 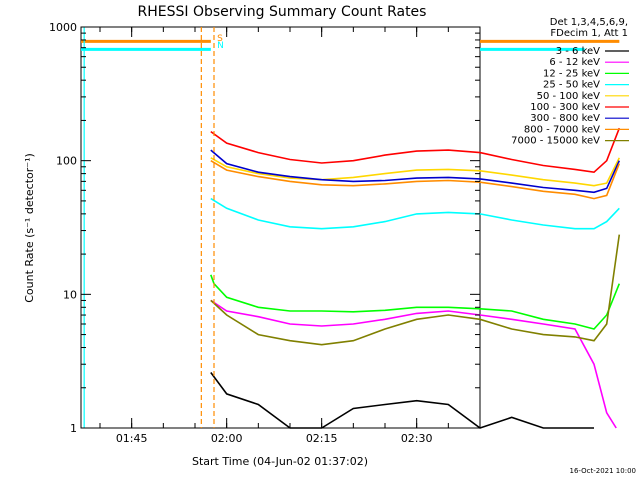 What do you see at coordinates (282, 12) in the screenshot?
I see `chart-title: RHESSI Observing Summary Count Rates` at bounding box center [282, 12].